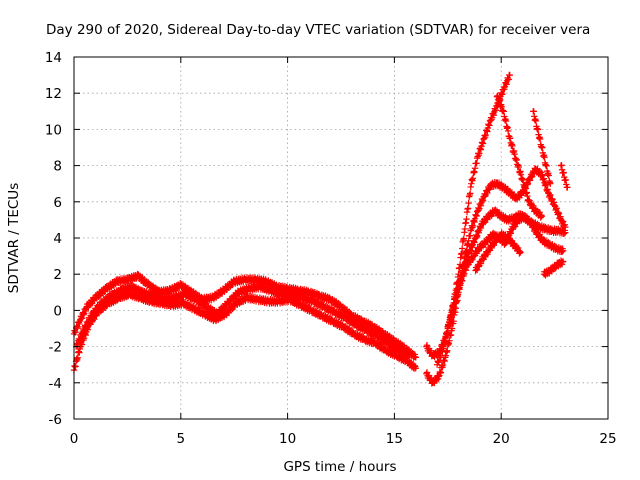  Describe the element at coordinates (343, 439) in the screenshot. I see `x-axis-tick-labels: 0 5 10 15 20 25` at that location.